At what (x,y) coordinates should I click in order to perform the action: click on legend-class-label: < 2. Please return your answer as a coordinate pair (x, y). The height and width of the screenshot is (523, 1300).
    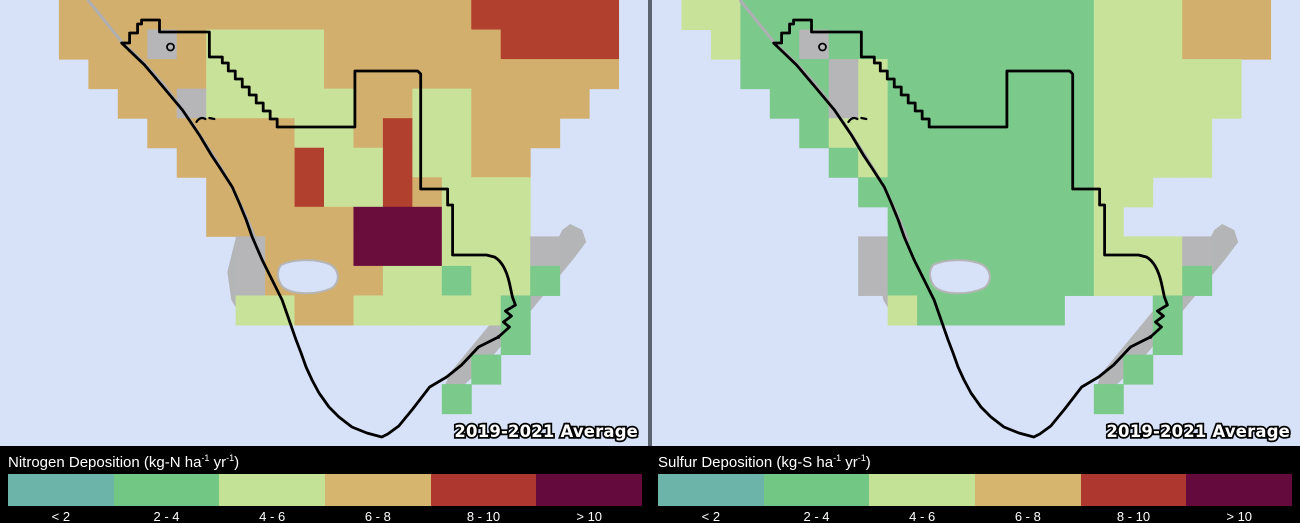
    Looking at the image, I should click on (711, 516).